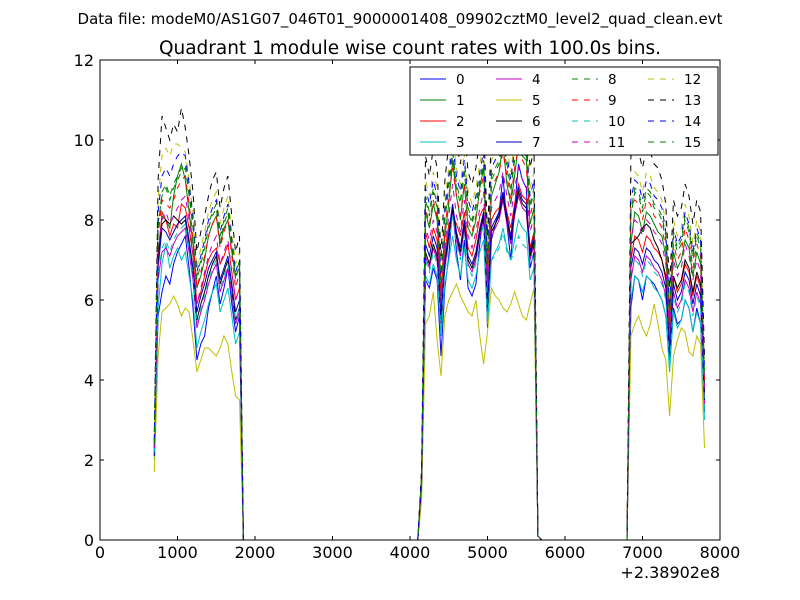 The height and width of the screenshot is (600, 800). I want to click on x-offset-label: +2.38902e8, so click(670, 572).